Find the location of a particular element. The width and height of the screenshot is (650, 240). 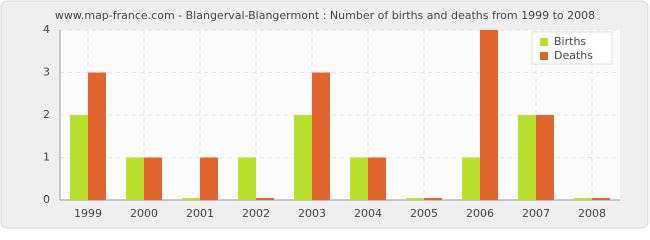

x-tick-label: 1999 is located at coordinates (88, 213).